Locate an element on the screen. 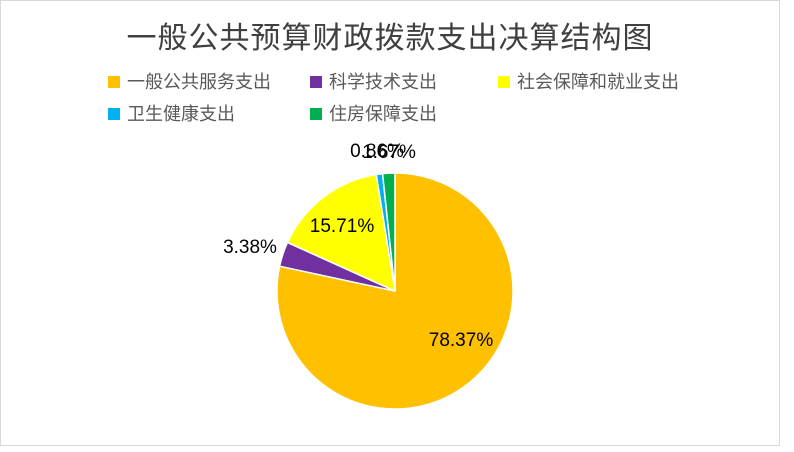 The width and height of the screenshot is (794, 452). legend-item-health: 卫生健康支出 is located at coordinates (171, 114).